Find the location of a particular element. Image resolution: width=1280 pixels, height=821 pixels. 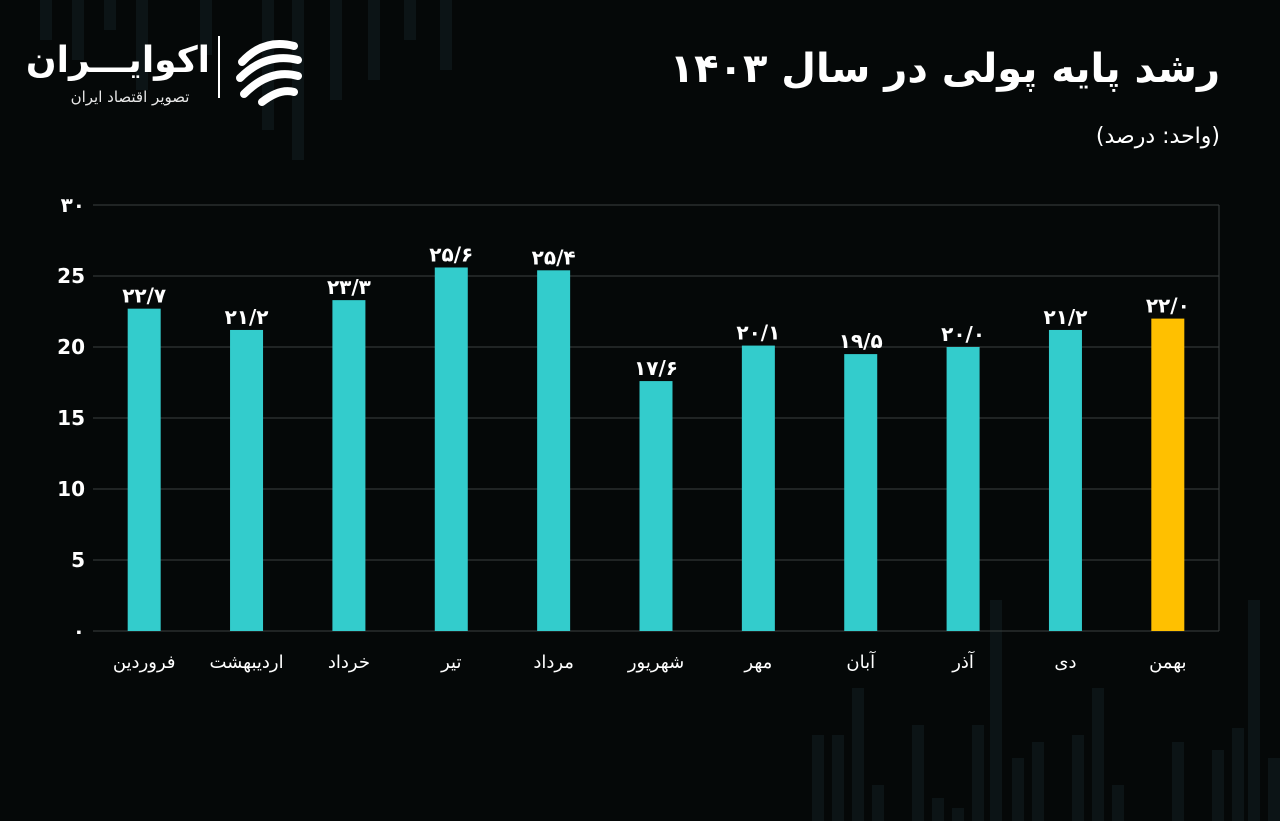

y-tick-label: 20 is located at coordinates (71, 347).